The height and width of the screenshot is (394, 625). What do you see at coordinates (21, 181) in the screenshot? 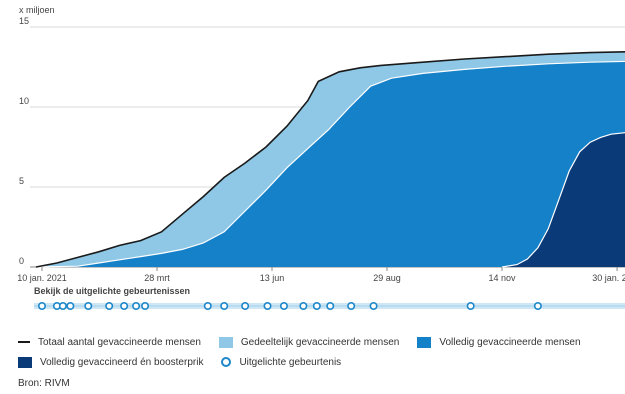
I see `y-tick-label-5: 5` at bounding box center [21, 181].